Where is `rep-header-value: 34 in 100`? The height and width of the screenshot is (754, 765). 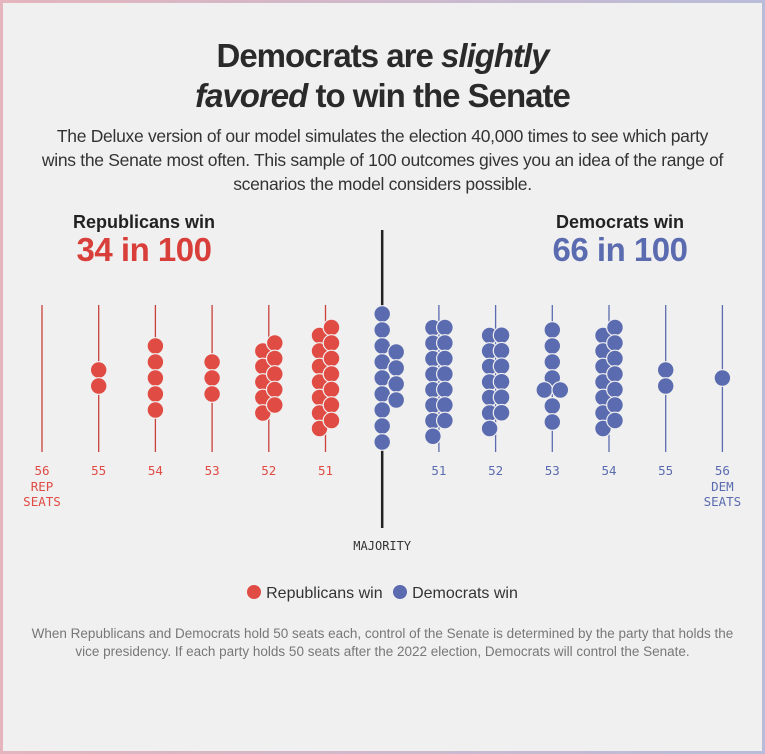
rep-header-value: 34 in 100 is located at coordinates (144, 249).